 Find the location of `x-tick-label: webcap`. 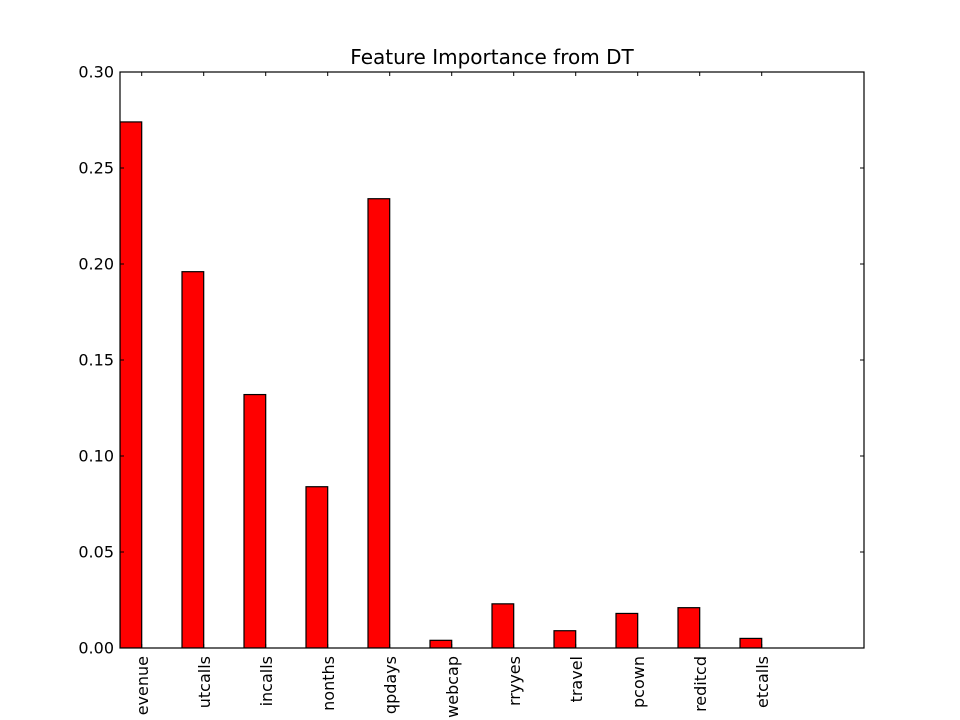

x-tick-label: webcap is located at coordinates (452, 687).